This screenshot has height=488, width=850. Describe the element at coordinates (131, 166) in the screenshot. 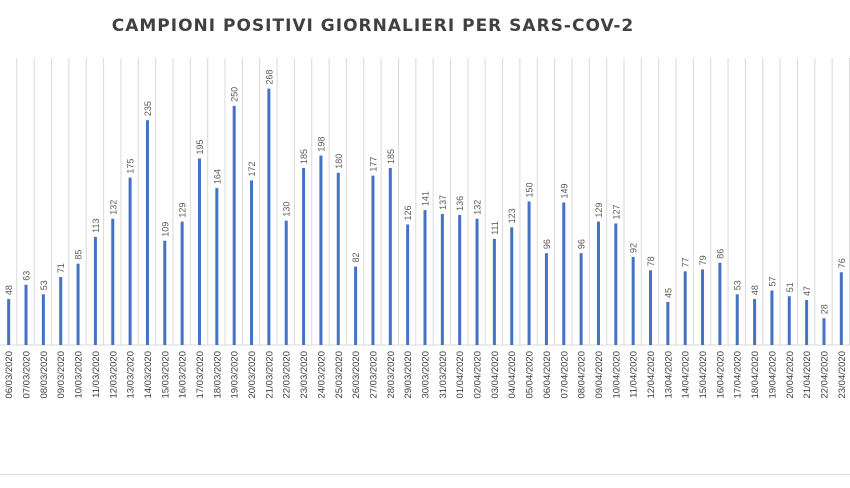

I see `data-label: 175` at that location.